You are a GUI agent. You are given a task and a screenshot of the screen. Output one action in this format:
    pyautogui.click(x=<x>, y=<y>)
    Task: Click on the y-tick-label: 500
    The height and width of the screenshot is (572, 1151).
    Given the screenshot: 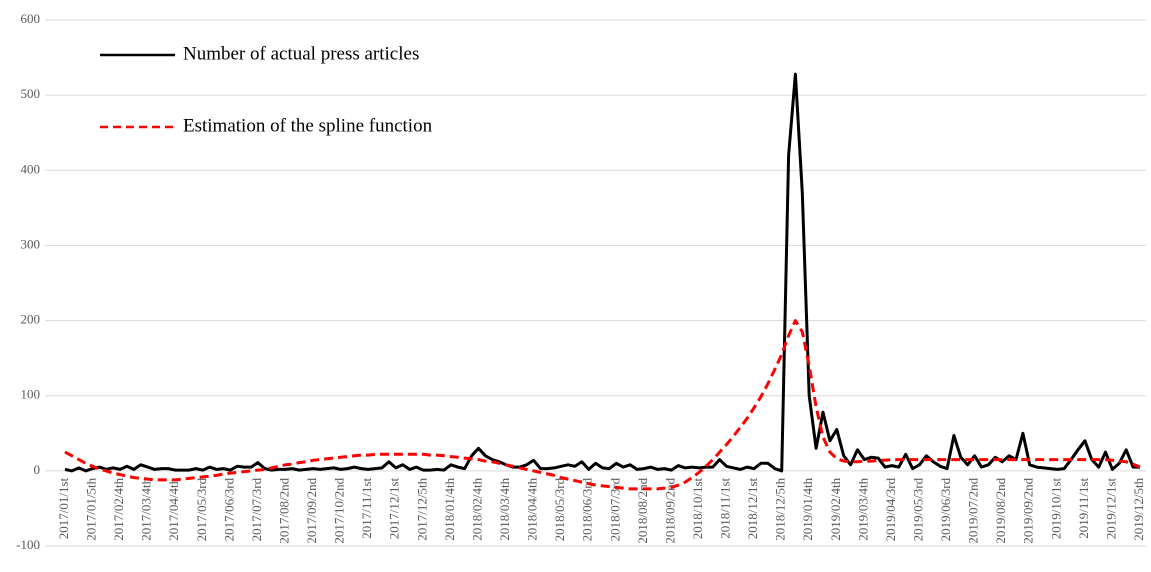 What is the action you would take?
    pyautogui.click(x=31, y=93)
    